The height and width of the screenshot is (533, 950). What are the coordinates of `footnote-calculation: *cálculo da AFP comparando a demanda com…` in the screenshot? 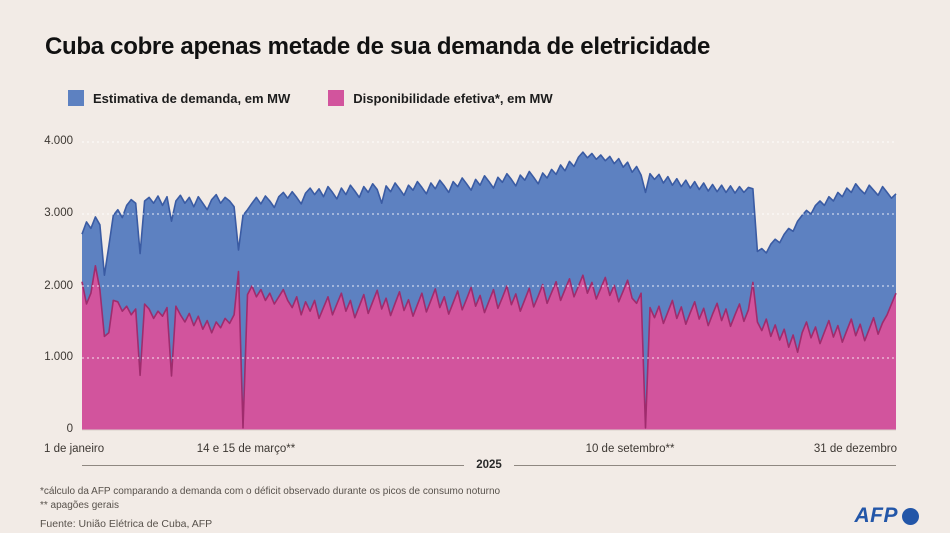 It's located at (270, 491).